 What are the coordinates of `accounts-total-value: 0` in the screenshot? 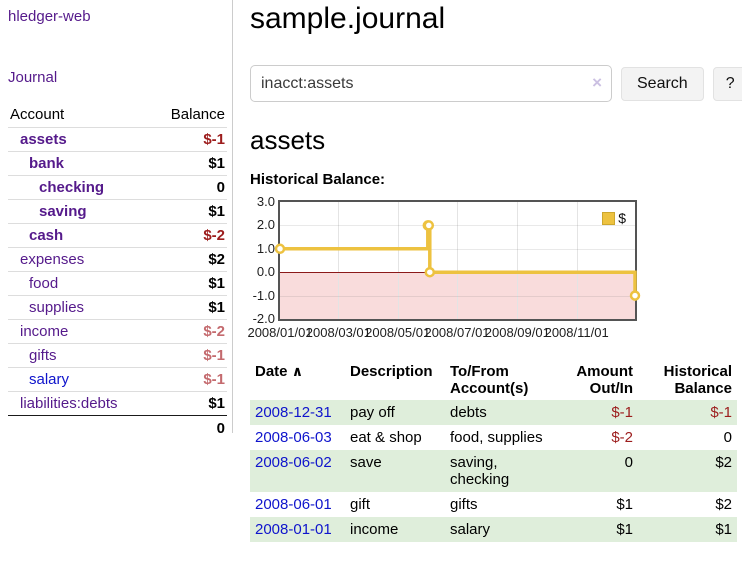 It's located at (220, 428).